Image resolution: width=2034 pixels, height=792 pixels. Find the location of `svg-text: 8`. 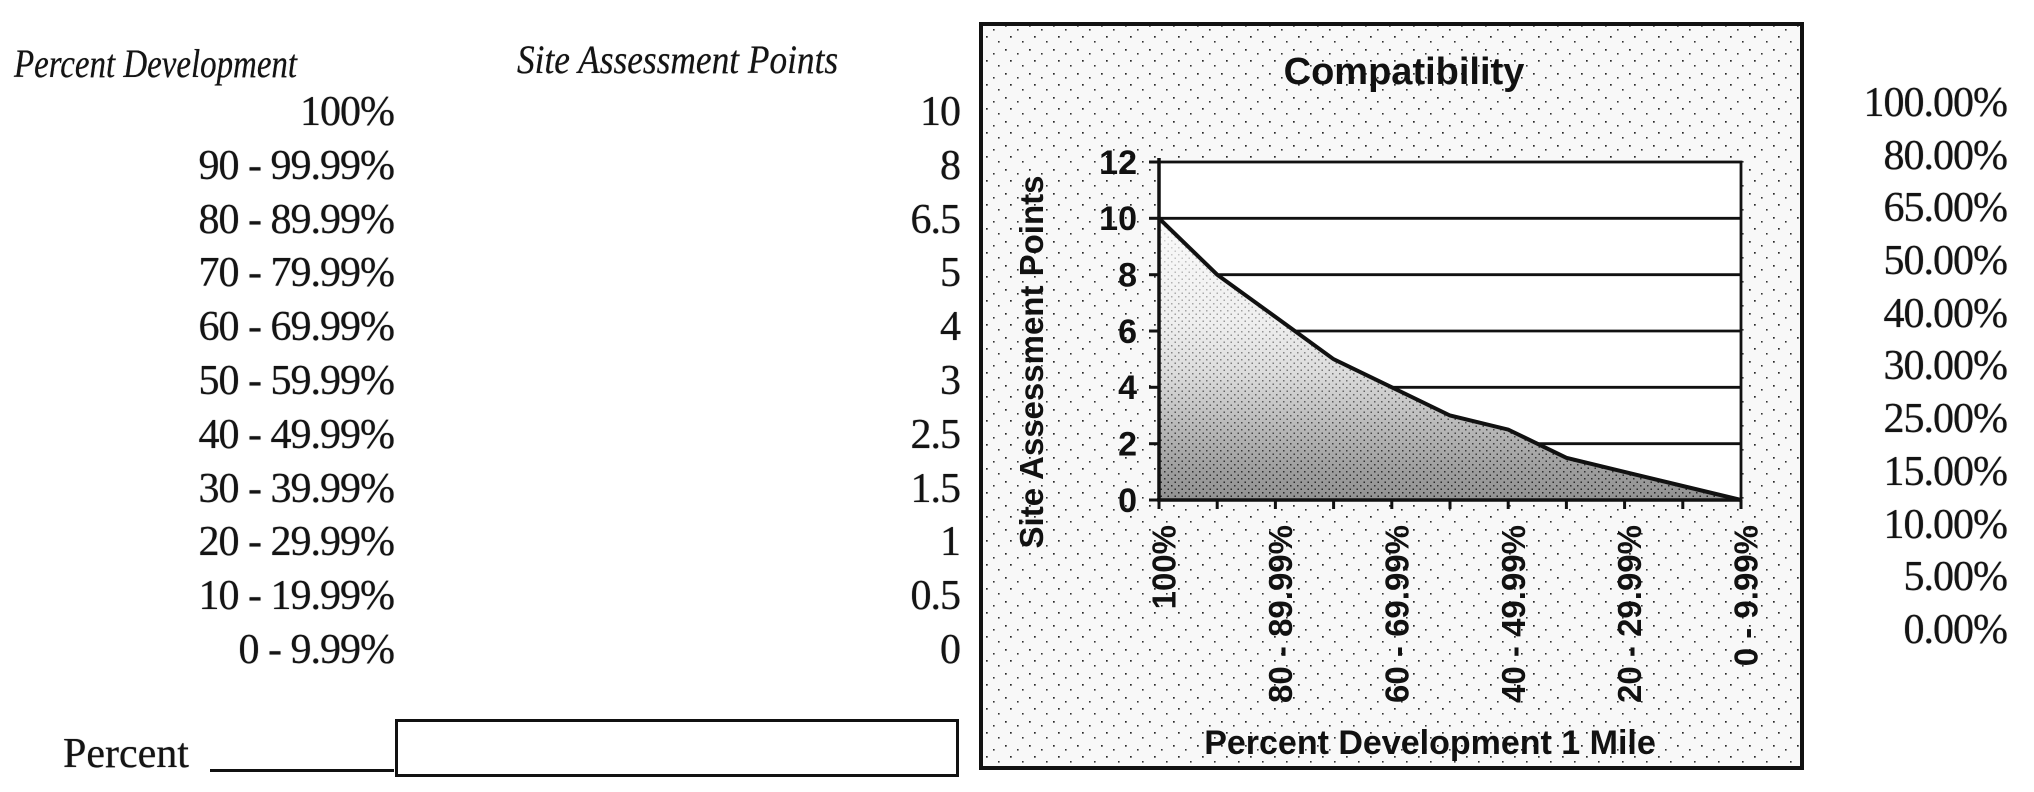

svg-text: 8 is located at coordinates (1127, 276).